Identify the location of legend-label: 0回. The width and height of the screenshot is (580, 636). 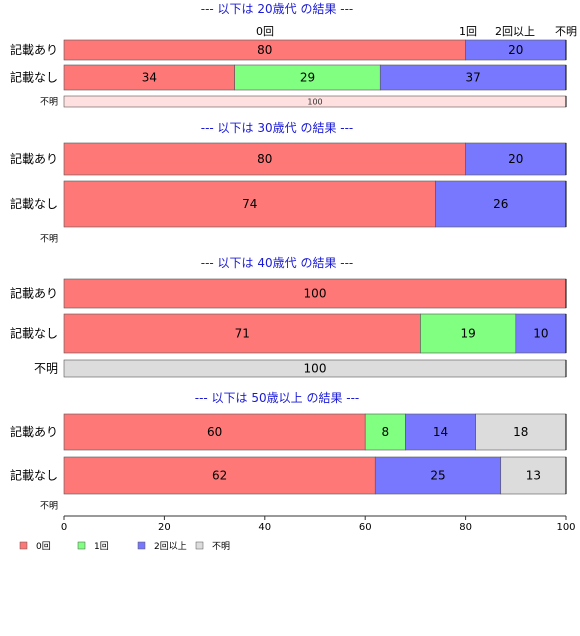
(43, 546).